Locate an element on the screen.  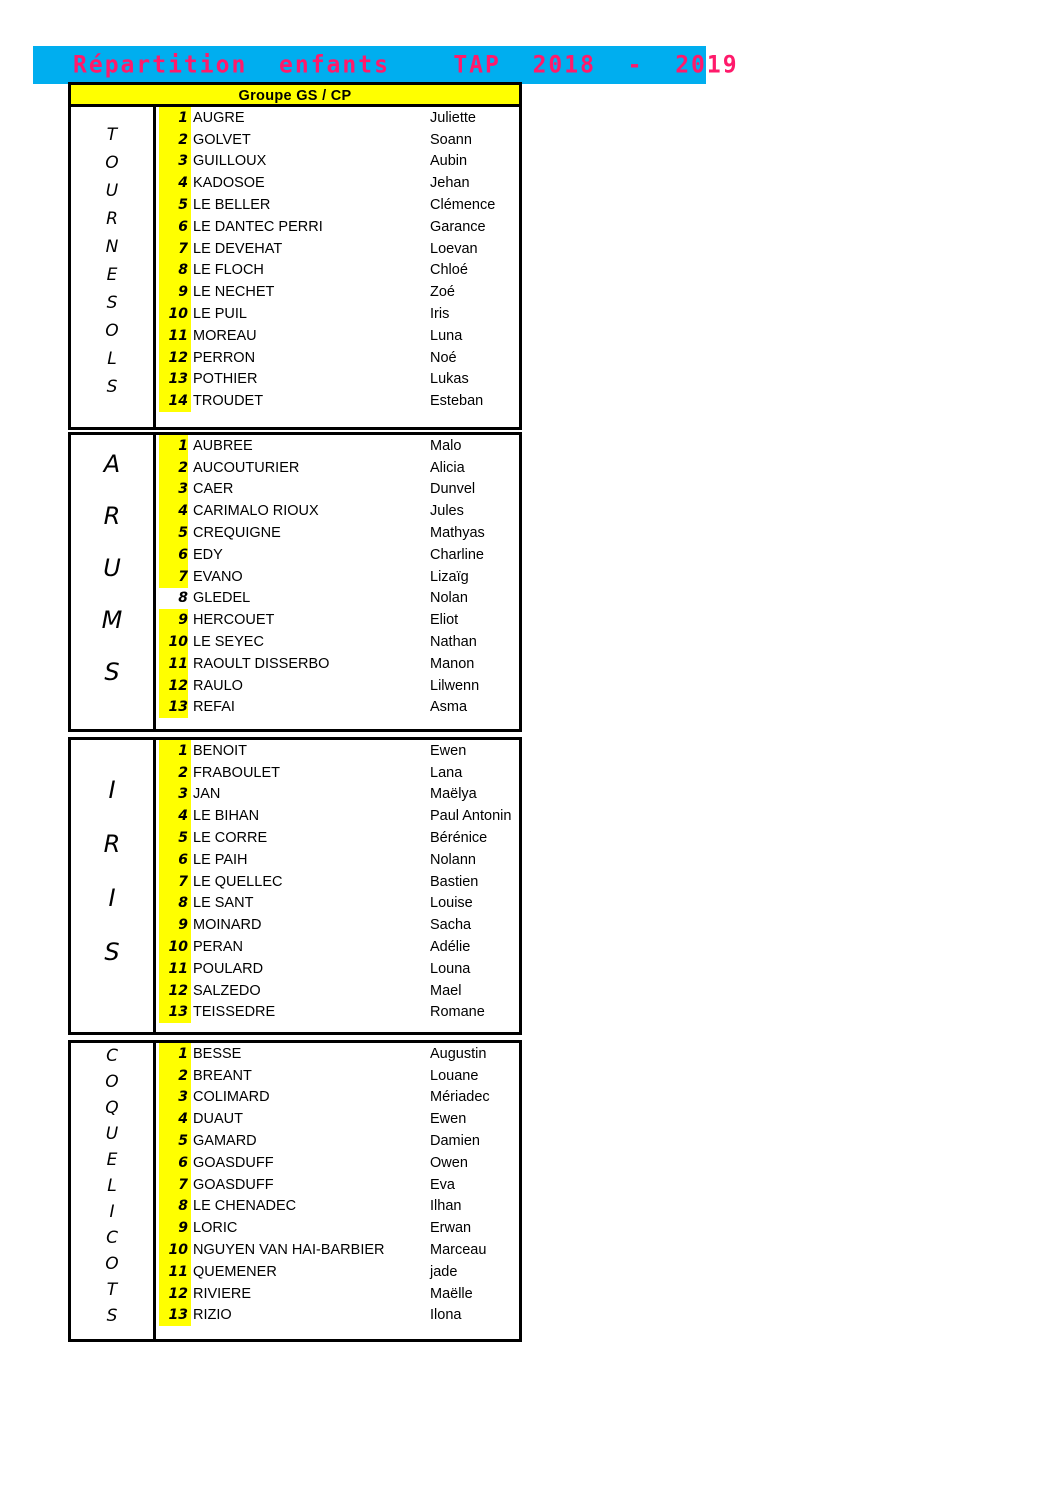
child-last-name: DUAUT is located at coordinates (218, 1119).